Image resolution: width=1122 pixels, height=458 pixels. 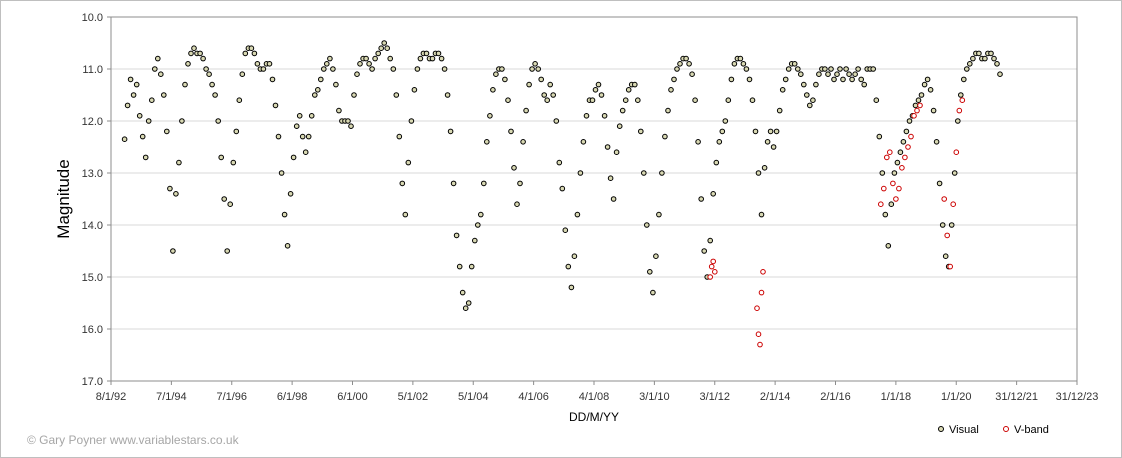 What do you see at coordinates (352, 397) in the screenshot?
I see `x-tick-label: 6/1/00` at bounding box center [352, 397].